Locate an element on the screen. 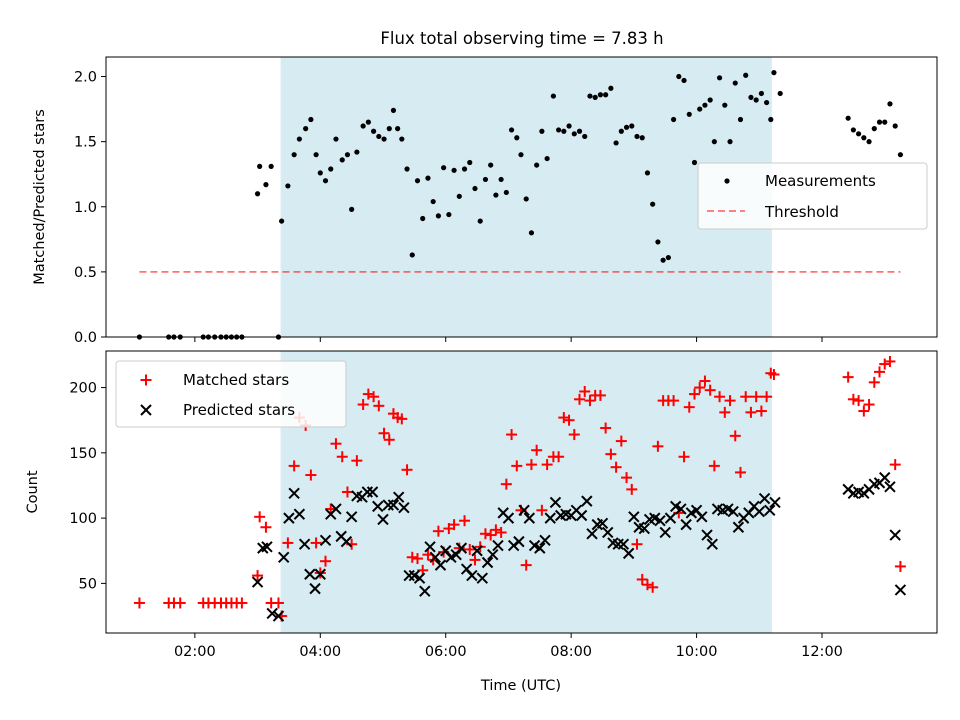 The image size is (960, 720). legend-measurements-marker is located at coordinates (727, 181).